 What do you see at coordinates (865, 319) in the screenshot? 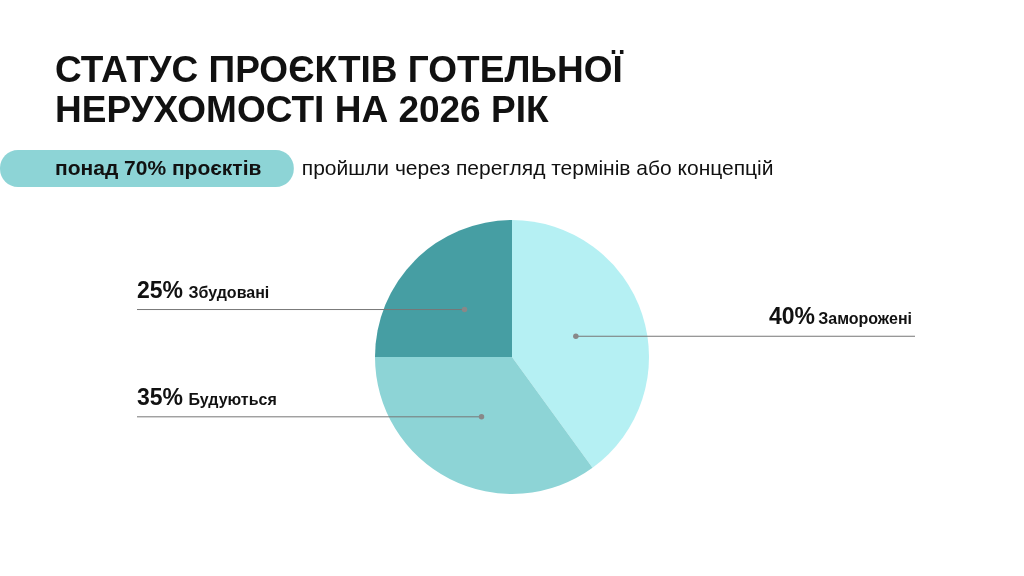
I see `slice-label: Заморожені` at bounding box center [865, 319].